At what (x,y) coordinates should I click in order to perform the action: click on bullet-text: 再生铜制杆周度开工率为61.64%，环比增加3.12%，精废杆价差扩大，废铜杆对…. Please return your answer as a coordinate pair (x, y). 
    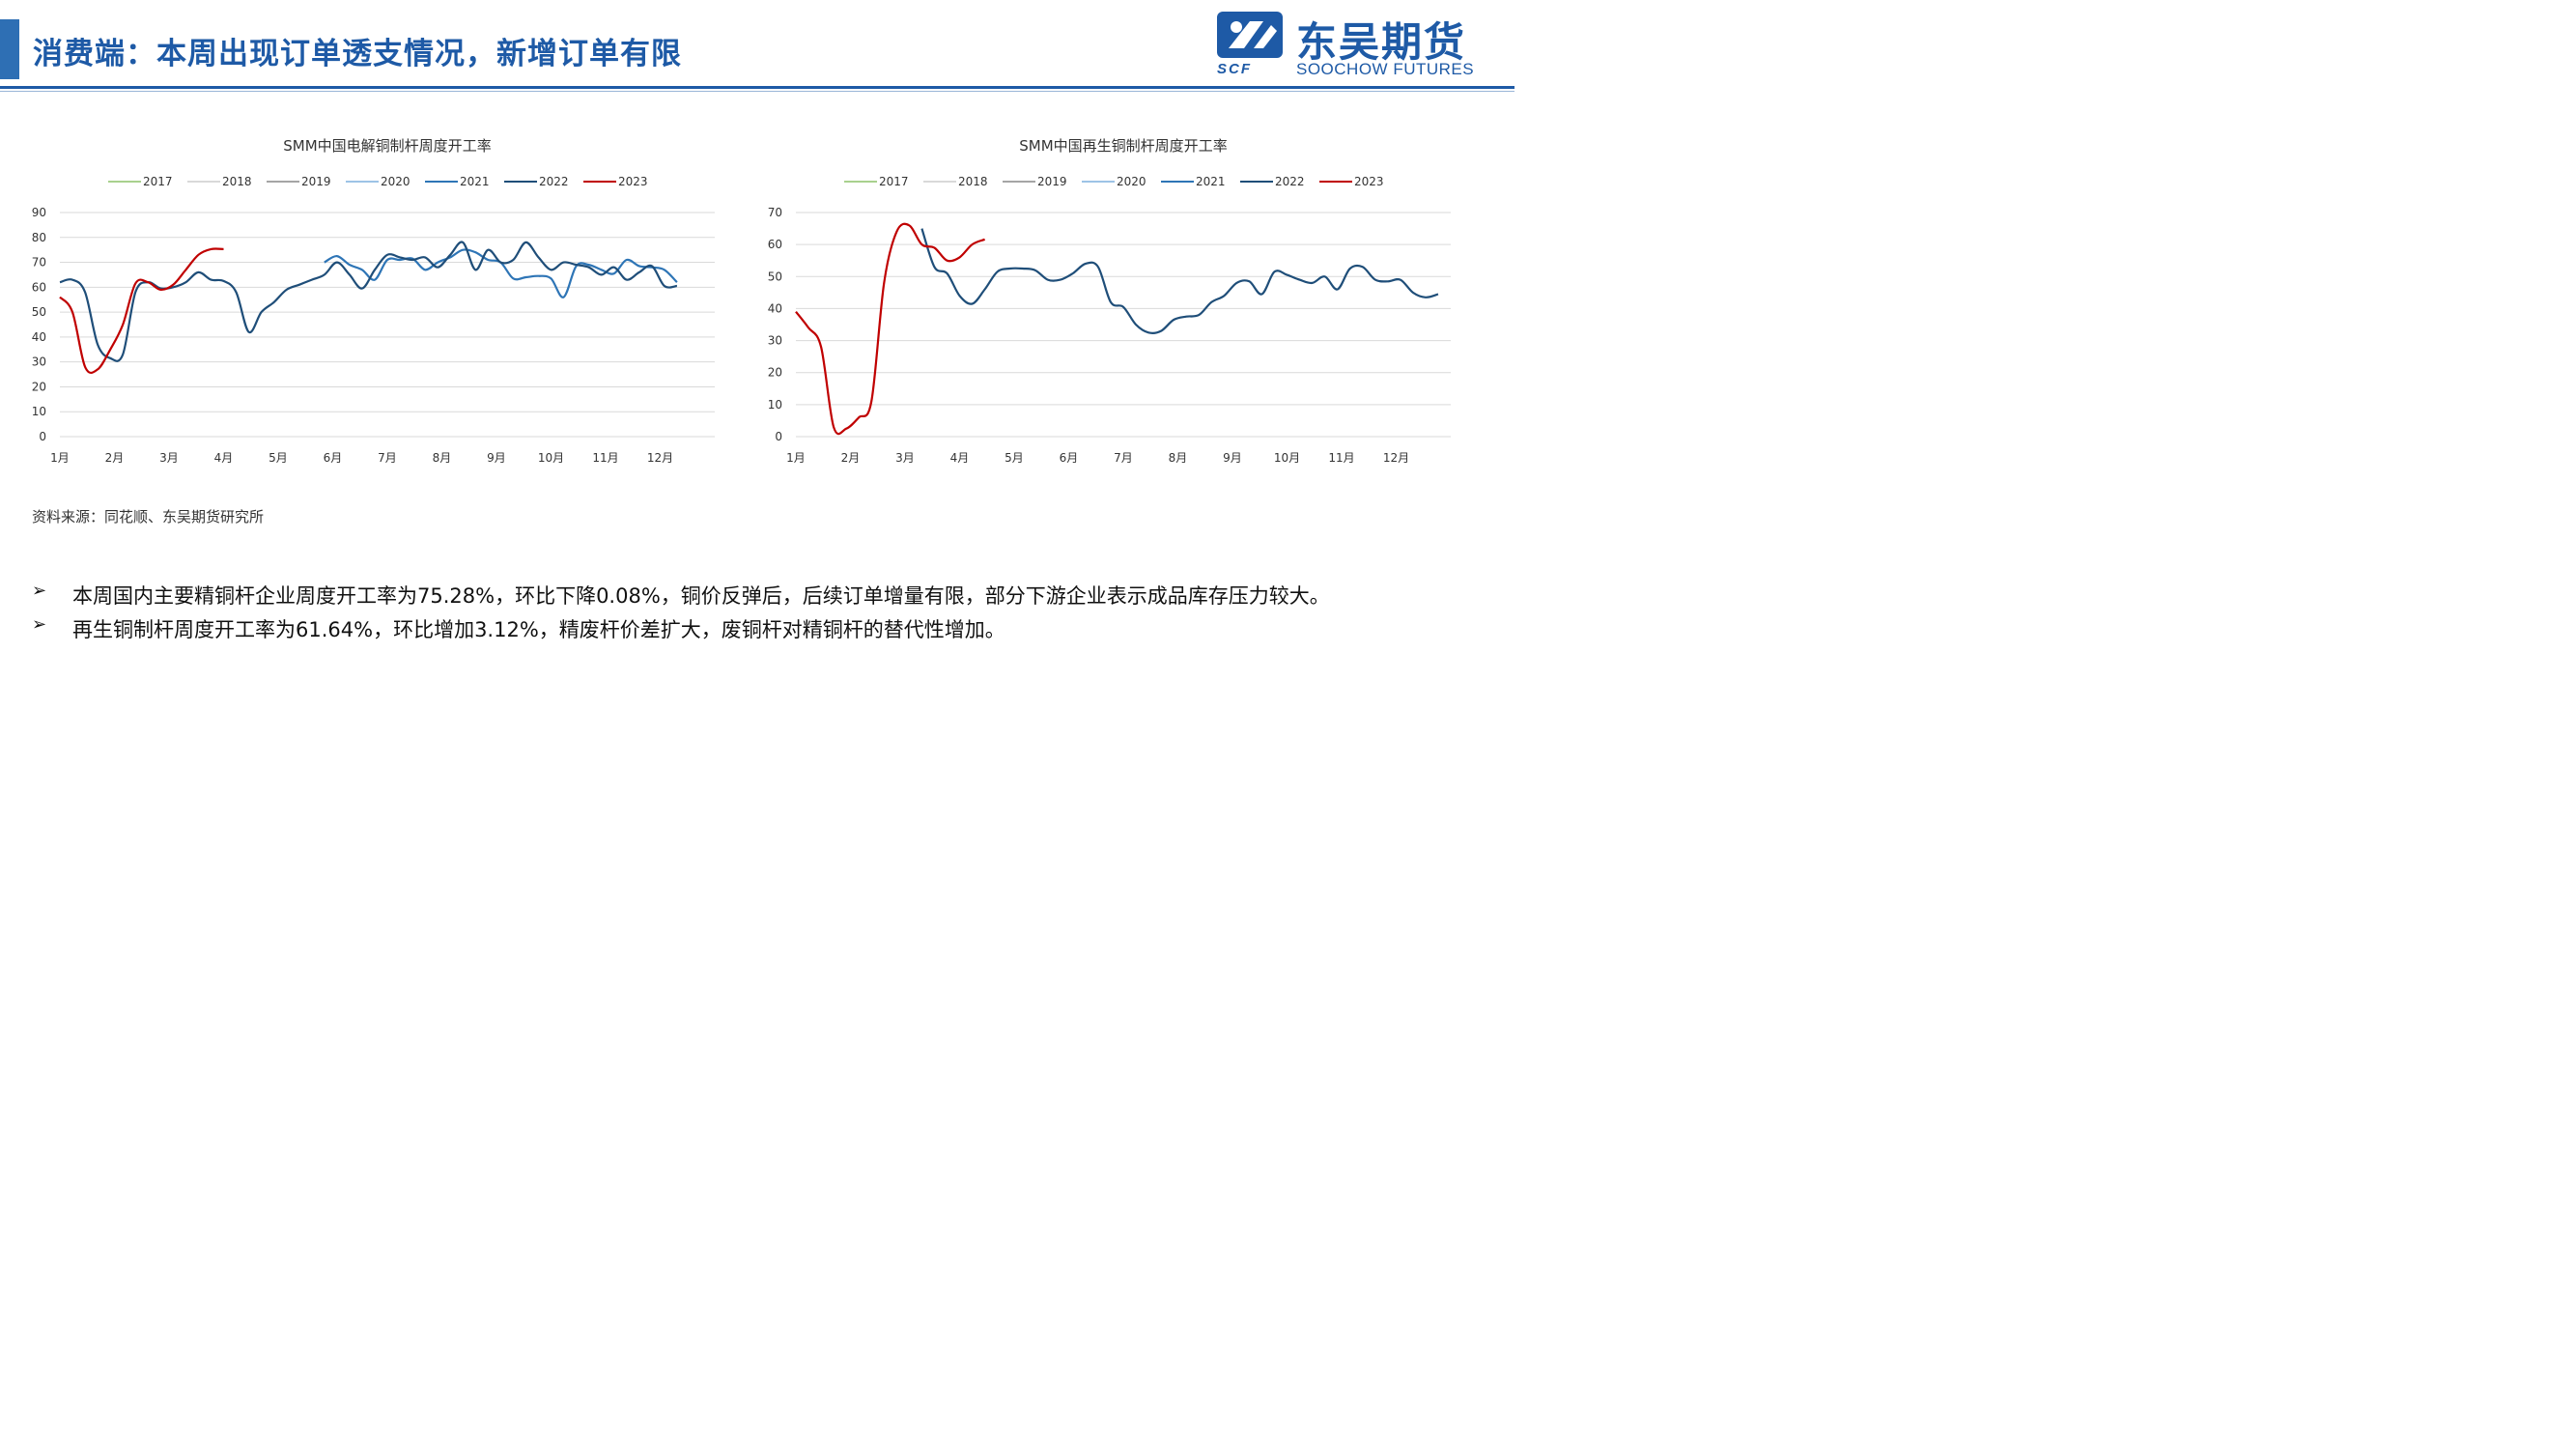
    Looking at the image, I should click on (538, 629).